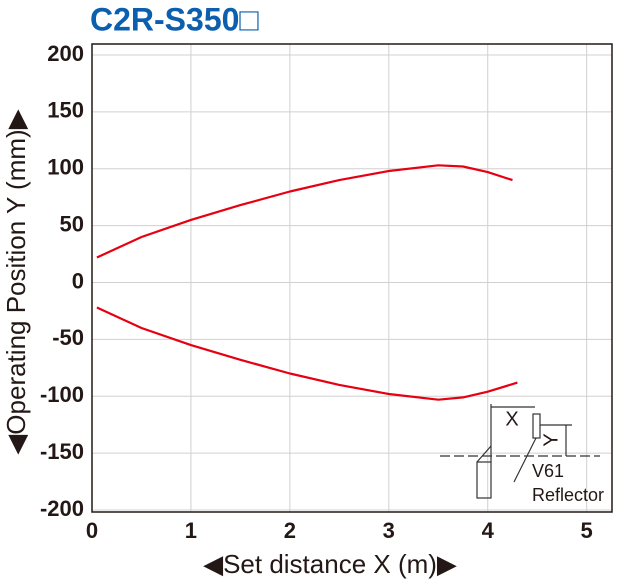 The width and height of the screenshot is (640, 585). Describe the element at coordinates (568, 495) in the screenshot. I see `annotation: Reflector` at that location.